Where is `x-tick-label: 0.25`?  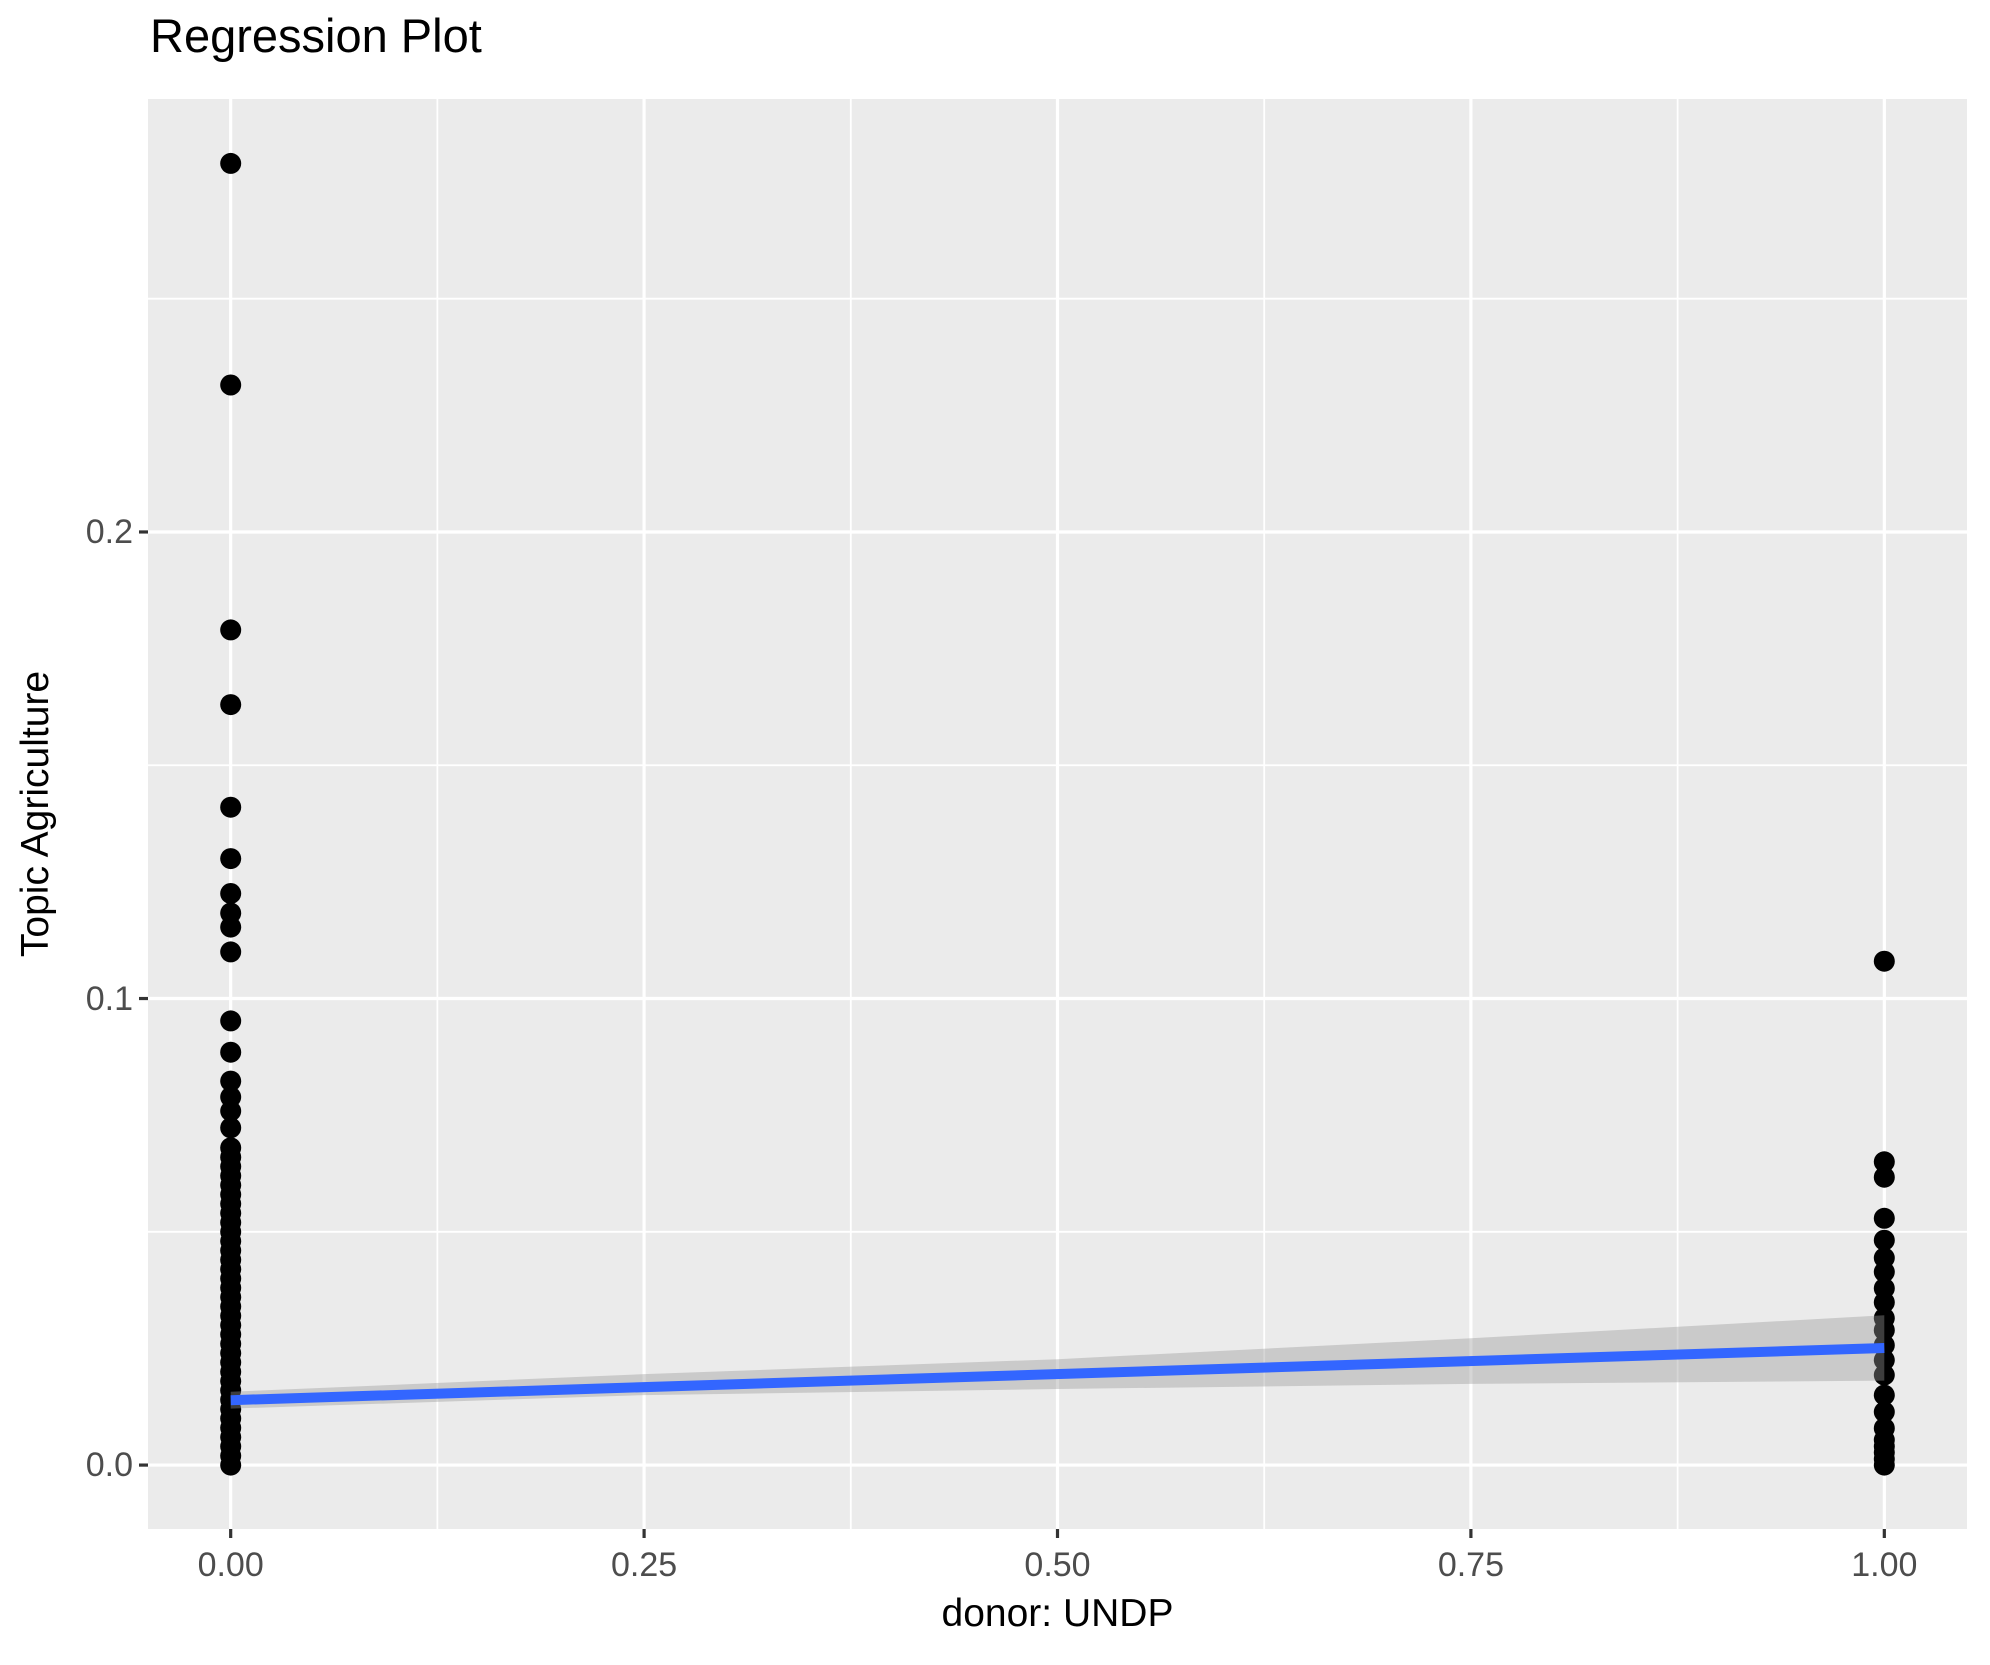
x-tick-label: 0.25 is located at coordinates (644, 1565).